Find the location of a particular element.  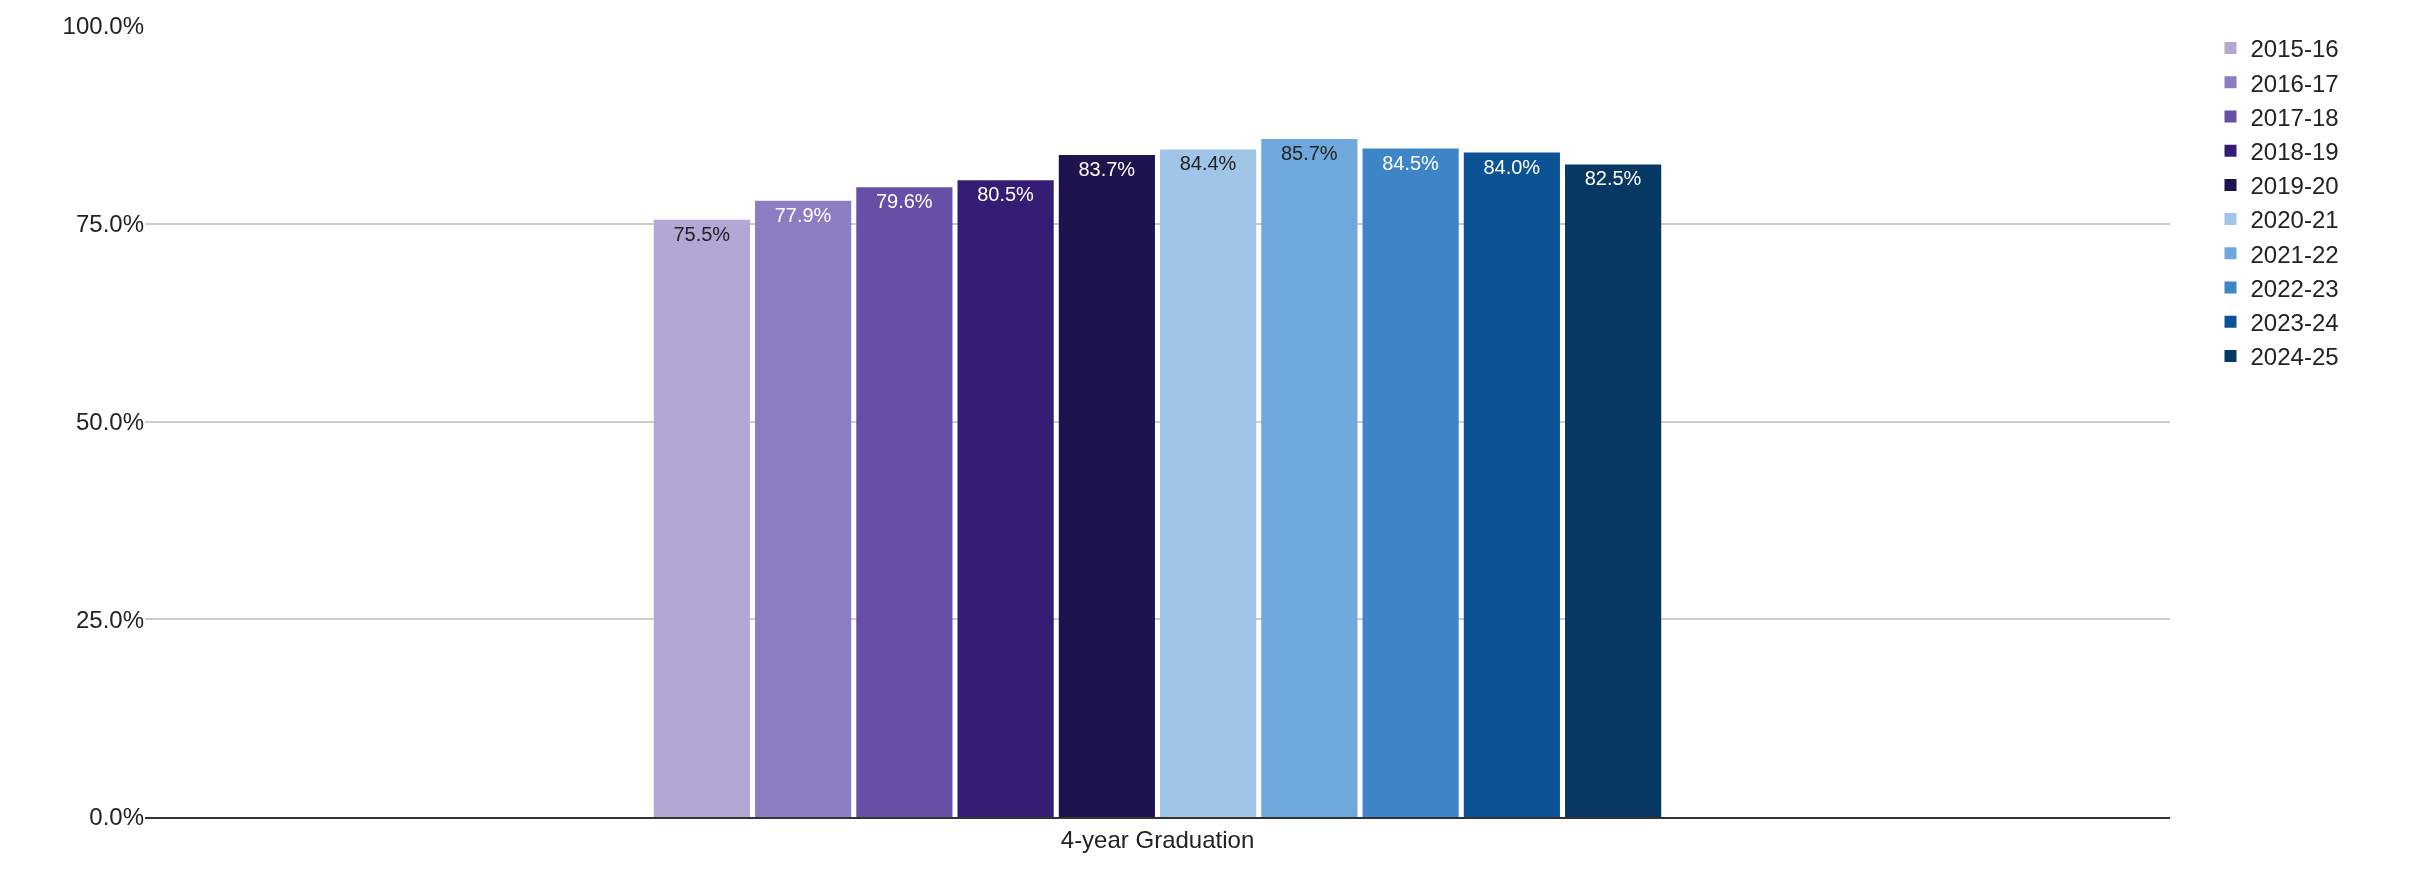

x-tick-label: 4-year Graduation is located at coordinates (1157, 839).